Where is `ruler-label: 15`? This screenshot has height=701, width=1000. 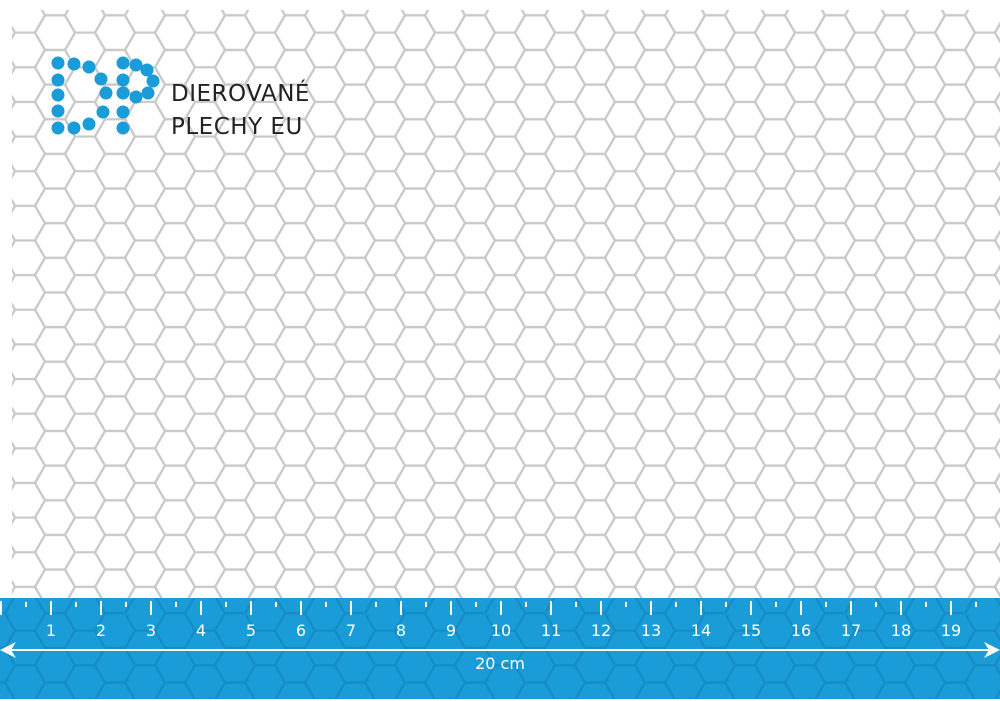
ruler-label: 15 is located at coordinates (751, 630).